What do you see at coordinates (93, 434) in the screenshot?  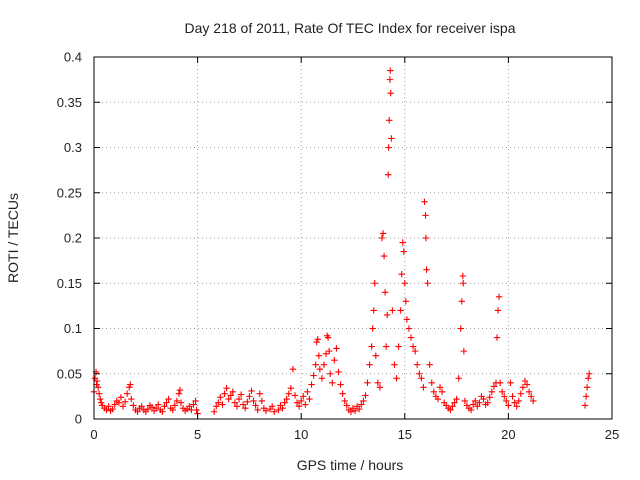 I see `x-tick-label: 0` at bounding box center [93, 434].